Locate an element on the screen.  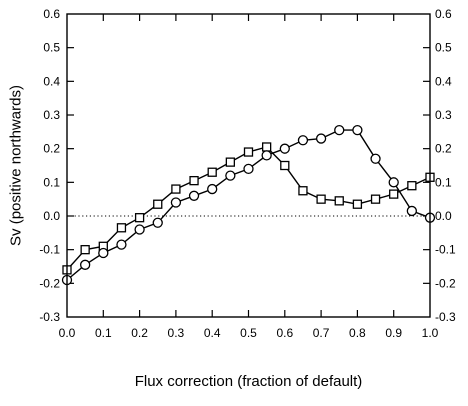
y-tick-label-left: -0.3 is located at coordinates (49, 317).